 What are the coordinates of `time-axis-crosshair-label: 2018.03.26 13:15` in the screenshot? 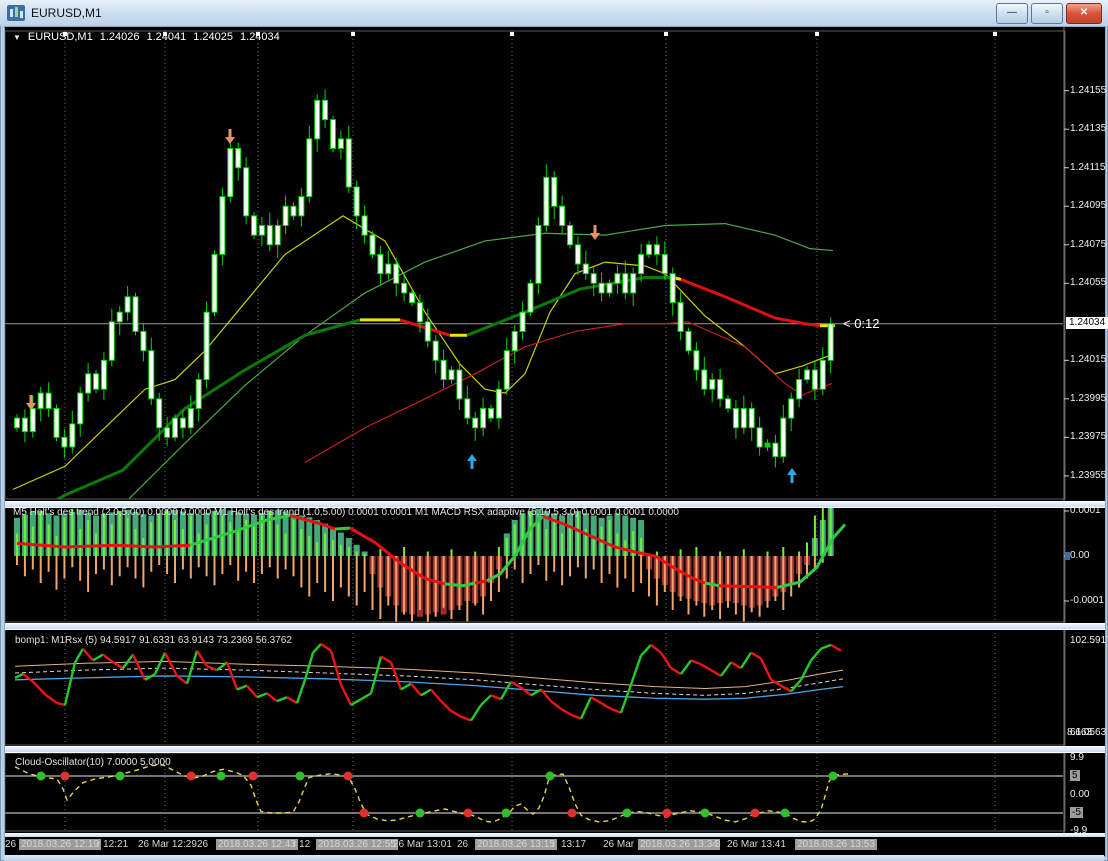 It's located at (516, 844).